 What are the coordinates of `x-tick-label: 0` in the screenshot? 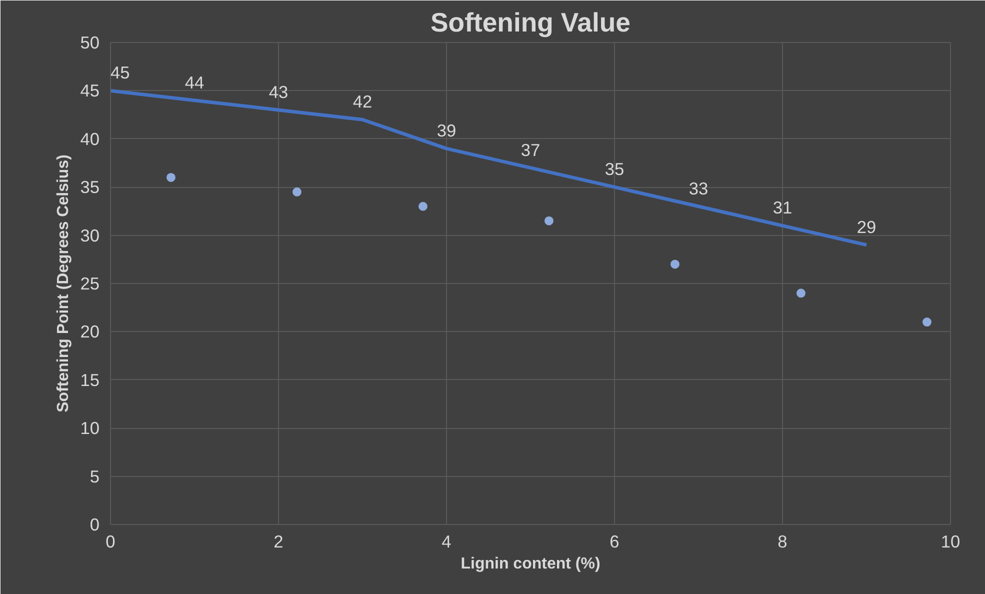 It's located at (111, 542).